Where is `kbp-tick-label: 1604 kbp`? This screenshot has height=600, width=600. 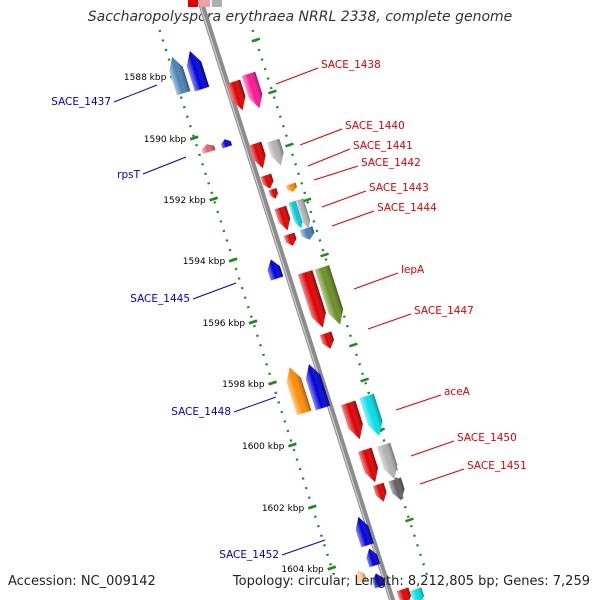 kbp-tick-label: 1604 kbp is located at coordinates (302, 570).